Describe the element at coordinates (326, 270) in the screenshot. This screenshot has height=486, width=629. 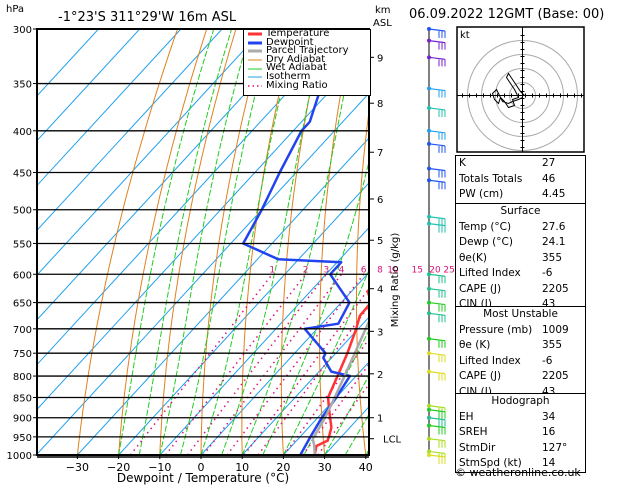
I see `mixing-ratio-label: 3` at that location.